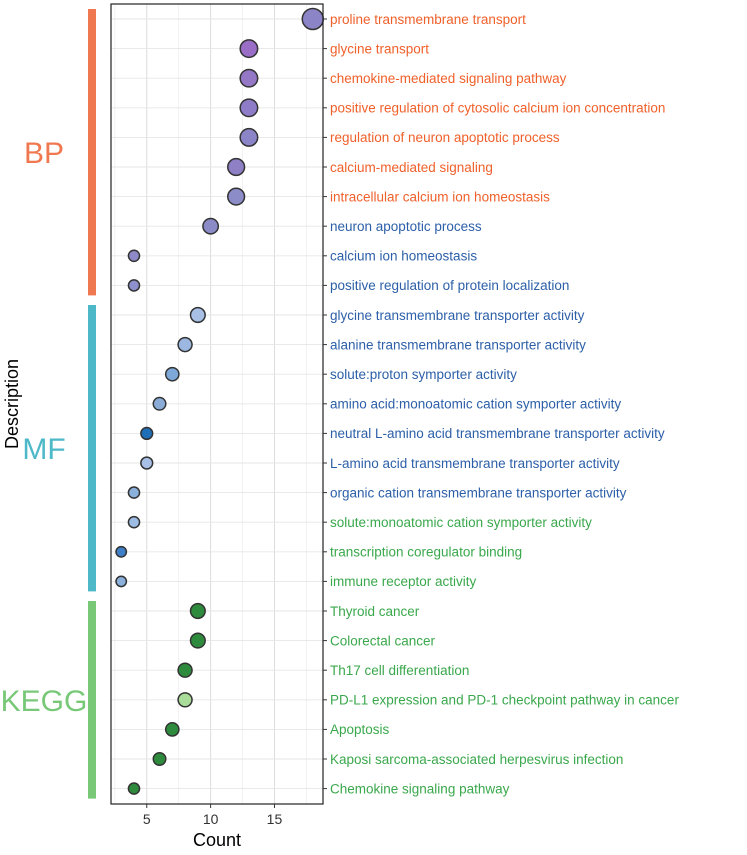  What do you see at coordinates (44, 153) in the screenshot?
I see `group-label-bp: BP` at bounding box center [44, 153].